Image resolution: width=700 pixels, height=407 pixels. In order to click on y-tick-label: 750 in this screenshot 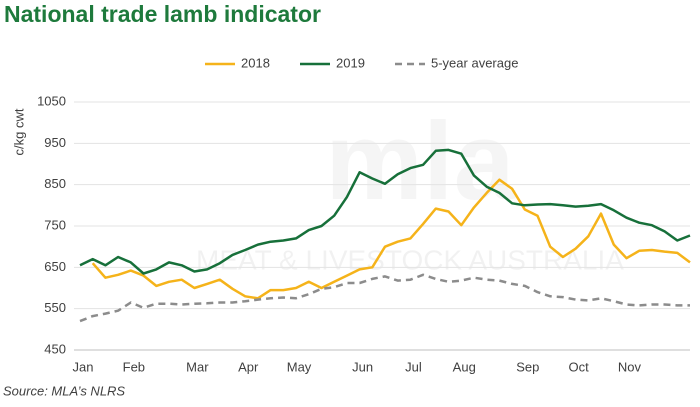, I will do `click(55, 224)`.